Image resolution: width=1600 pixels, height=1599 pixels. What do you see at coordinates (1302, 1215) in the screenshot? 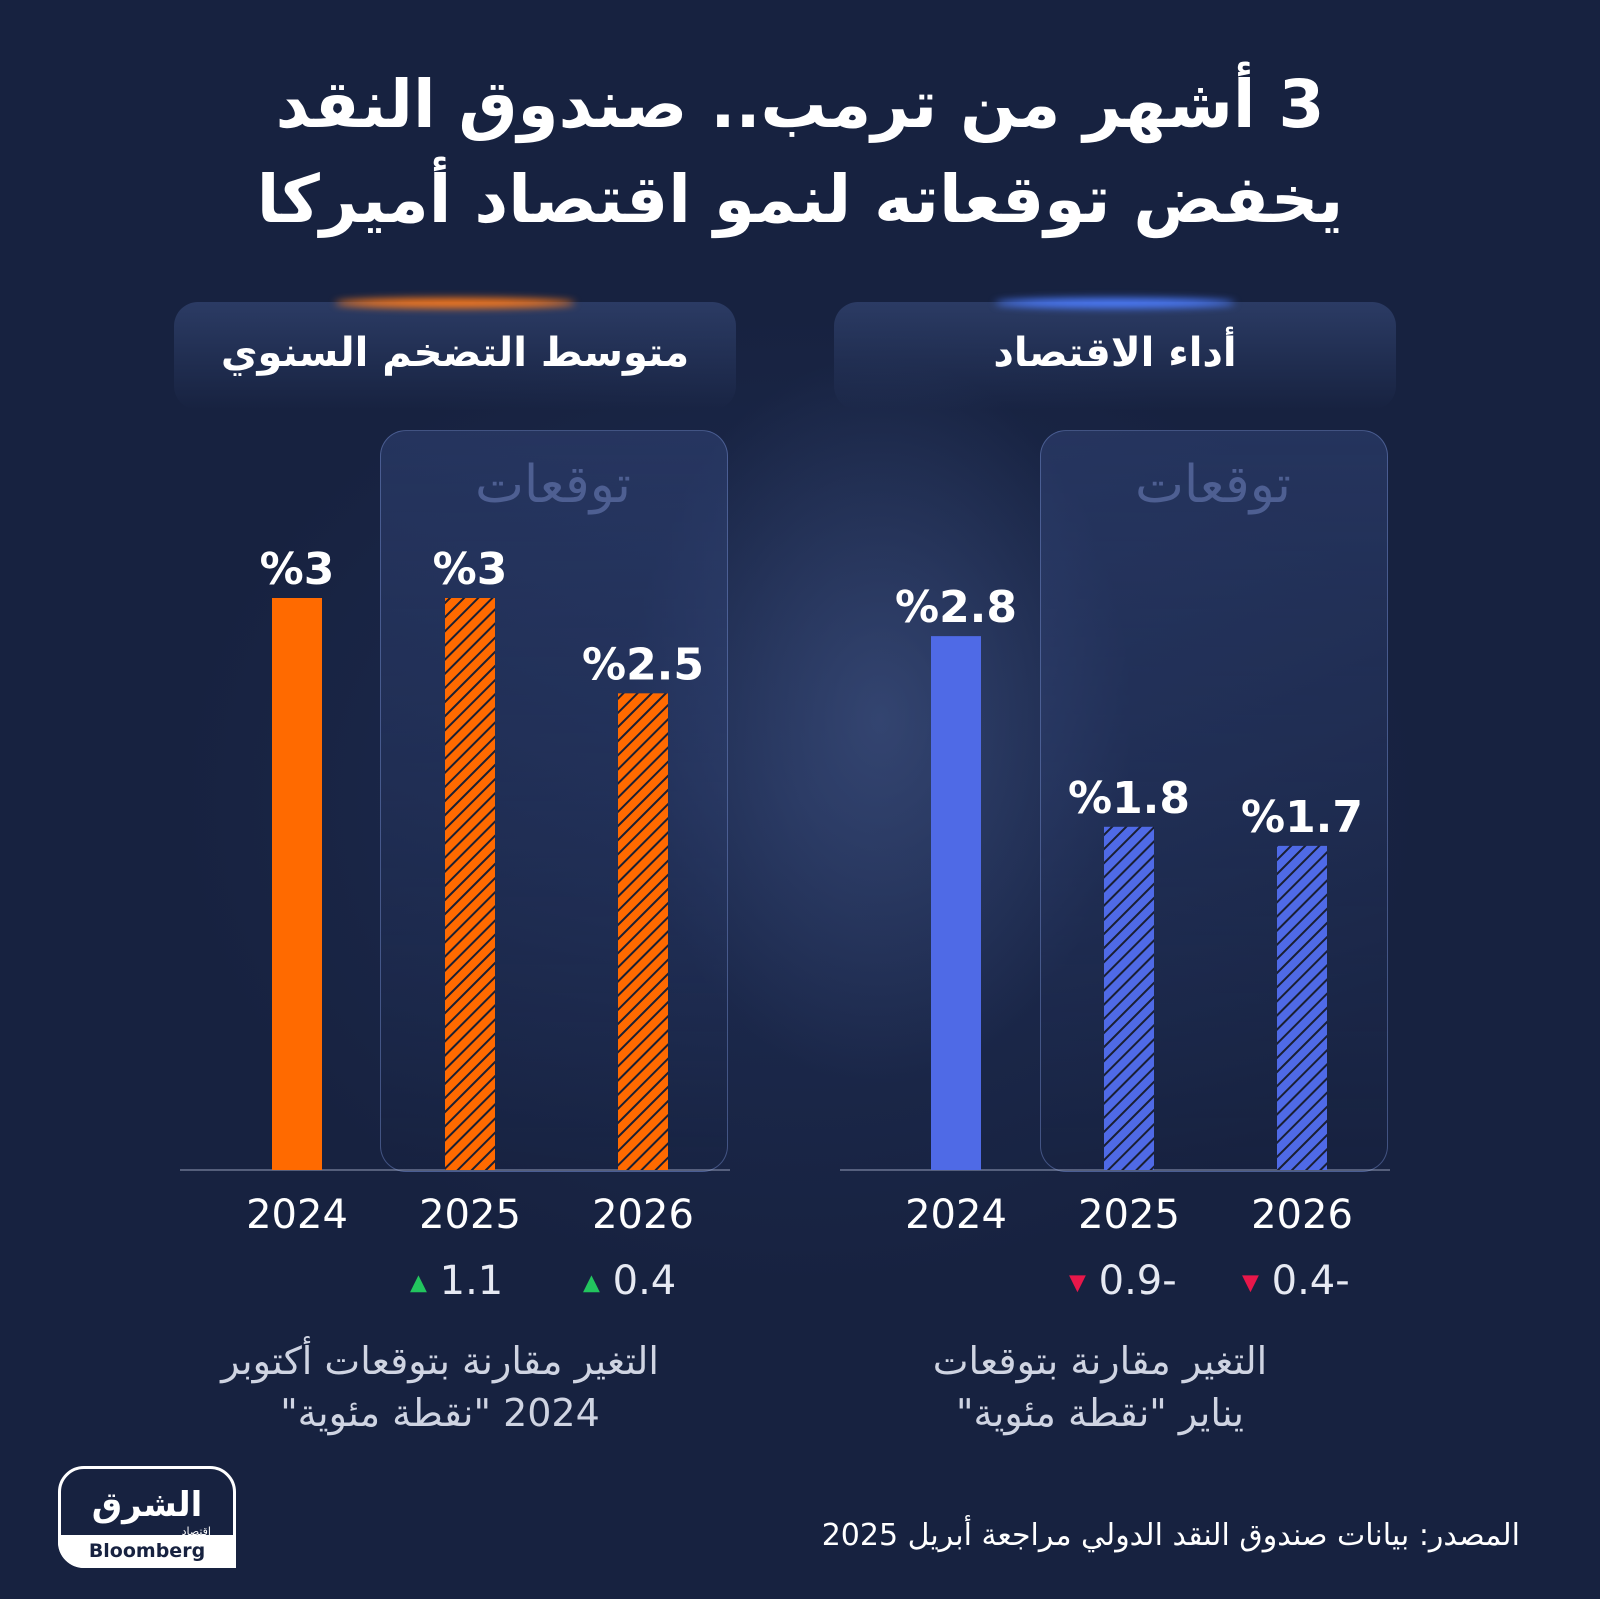
I see `growth-tick-2026: 2026` at bounding box center [1302, 1215].